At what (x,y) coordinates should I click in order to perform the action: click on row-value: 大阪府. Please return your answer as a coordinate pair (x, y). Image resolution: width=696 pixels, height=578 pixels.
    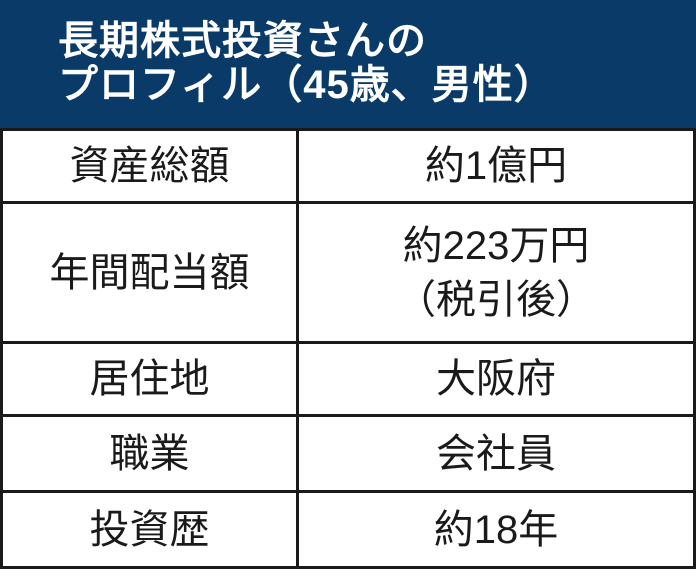
    Looking at the image, I should click on (496, 379).